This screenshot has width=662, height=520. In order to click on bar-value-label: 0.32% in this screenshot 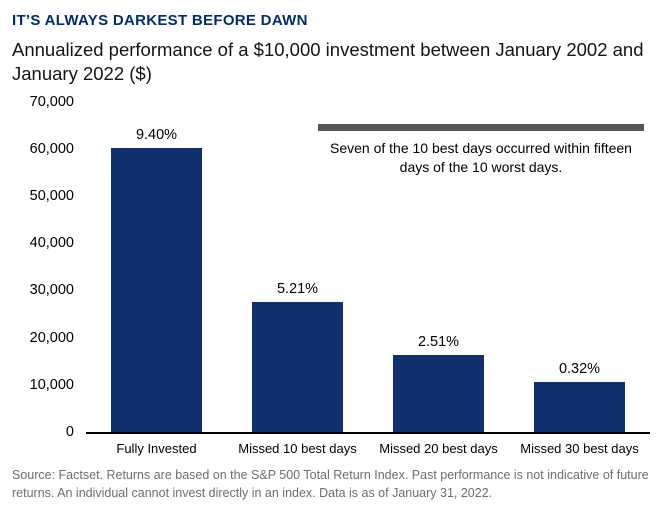, I will do `click(579, 368)`.